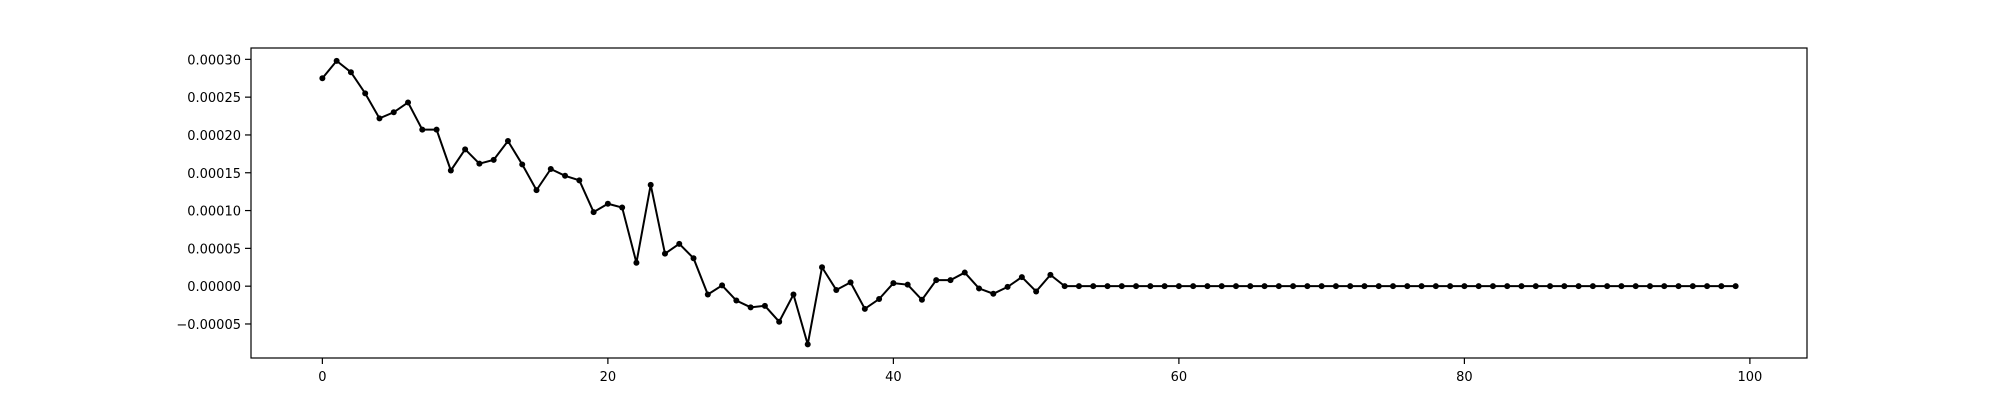 The image size is (2000, 400). Describe the element at coordinates (214, 60) in the screenshot. I see `y-tick-label: 0.00030` at that location.